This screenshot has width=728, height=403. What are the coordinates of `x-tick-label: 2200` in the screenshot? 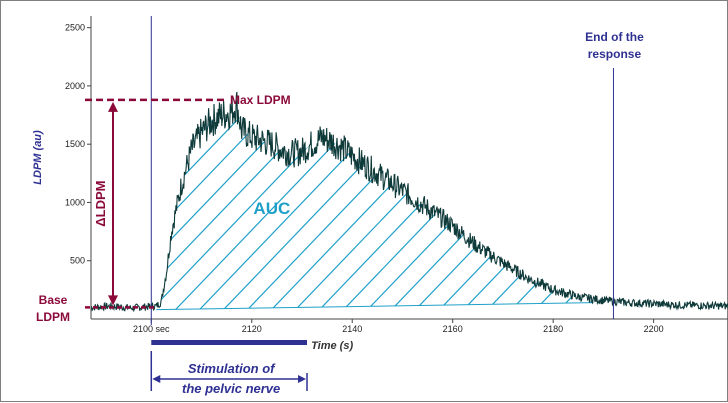 It's located at (654, 329).